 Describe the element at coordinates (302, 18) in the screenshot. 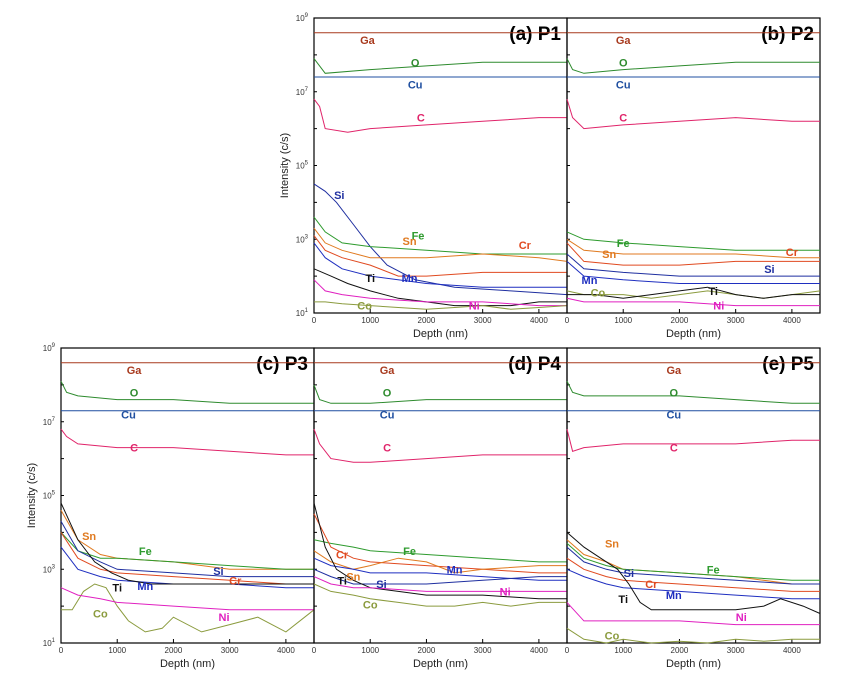

I see `y-tick-label: 10⁹` at that location.